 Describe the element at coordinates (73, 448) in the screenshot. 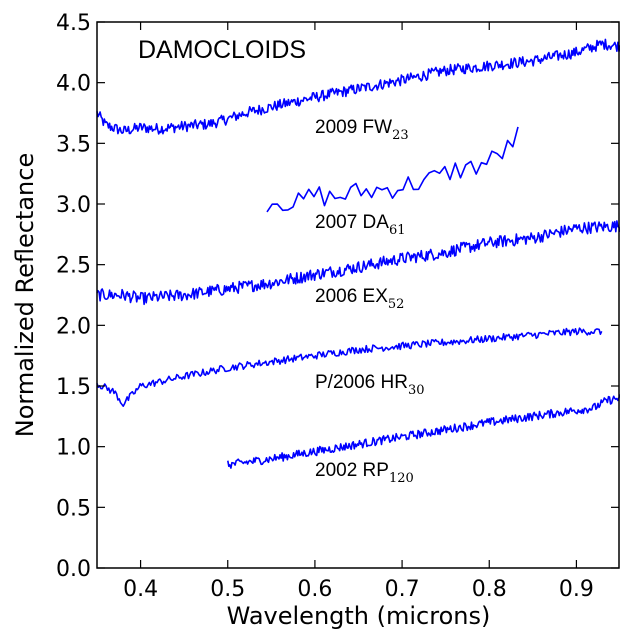

I see `y-tick-label: 1.0` at that location.